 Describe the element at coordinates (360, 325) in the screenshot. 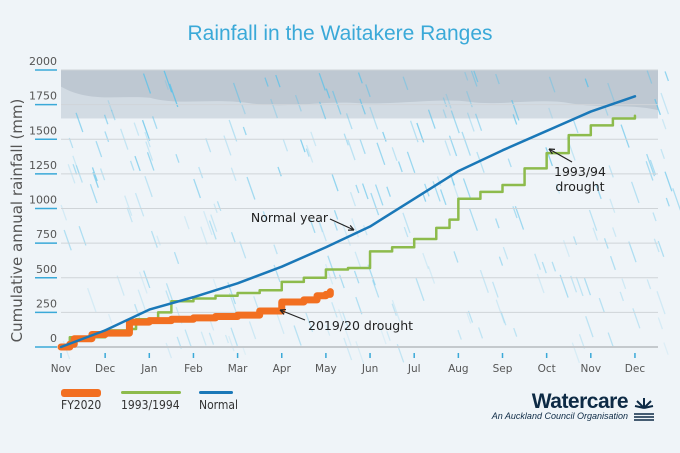

I see `annotation-label: 2019/20 drought` at that location.